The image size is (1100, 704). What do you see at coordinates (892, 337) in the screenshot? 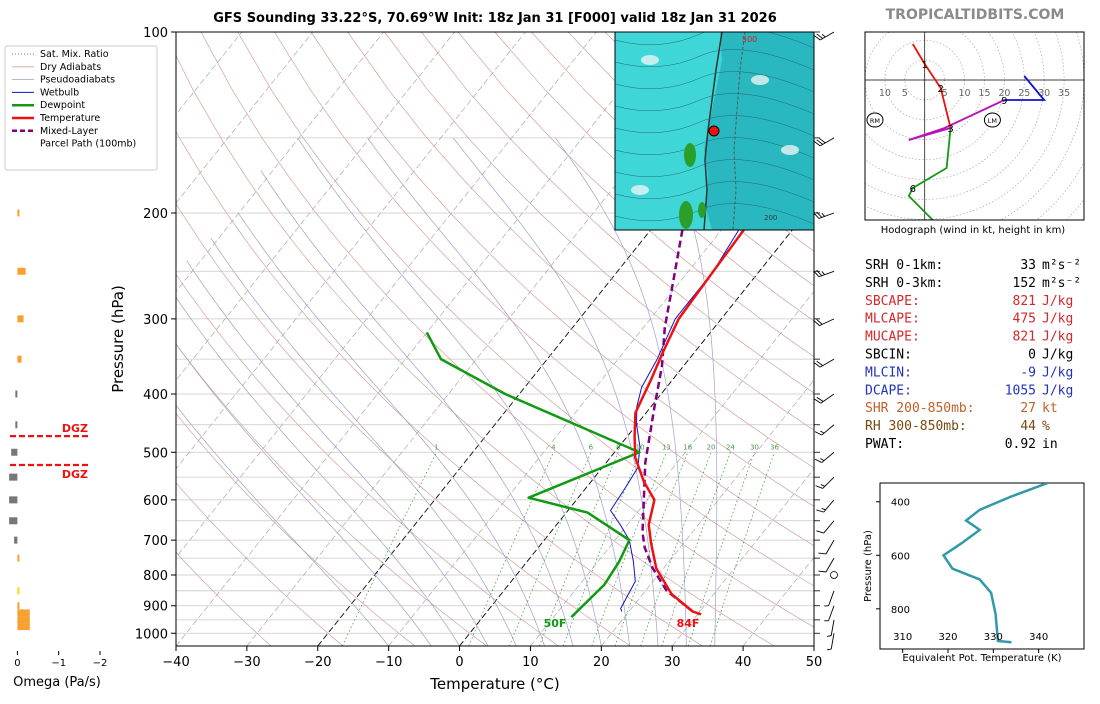
I see `stat-label: MUCAPE:` at bounding box center [892, 337].